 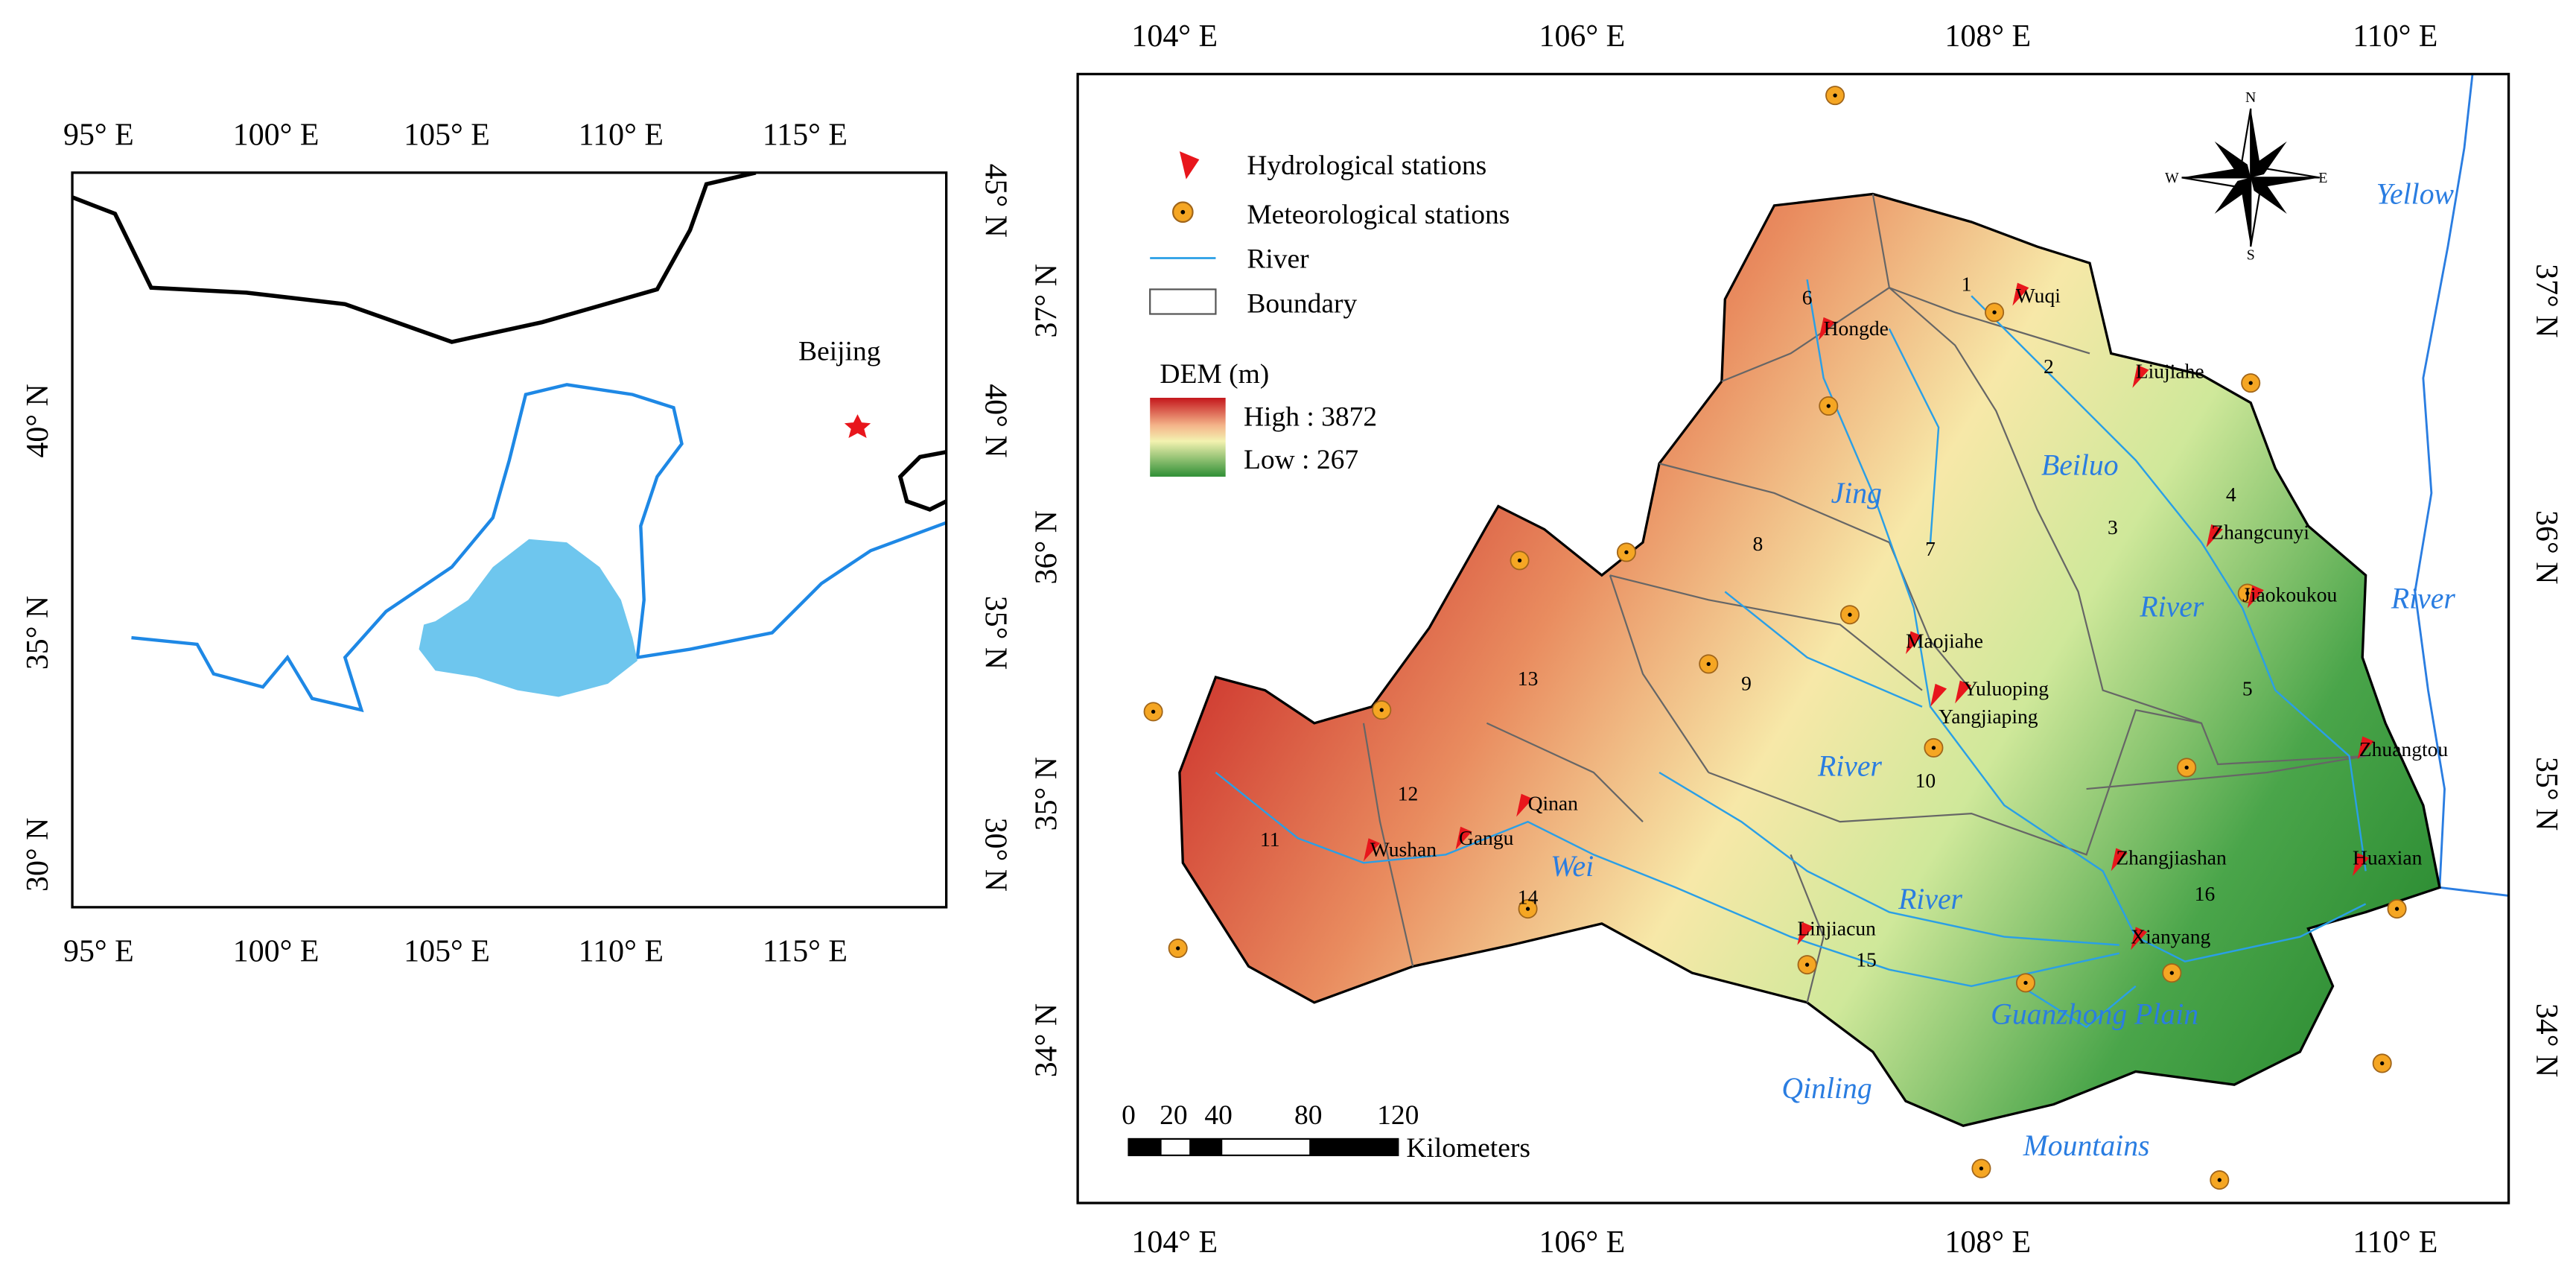 I want to click on river-label: Yellow, so click(x=2415, y=194).